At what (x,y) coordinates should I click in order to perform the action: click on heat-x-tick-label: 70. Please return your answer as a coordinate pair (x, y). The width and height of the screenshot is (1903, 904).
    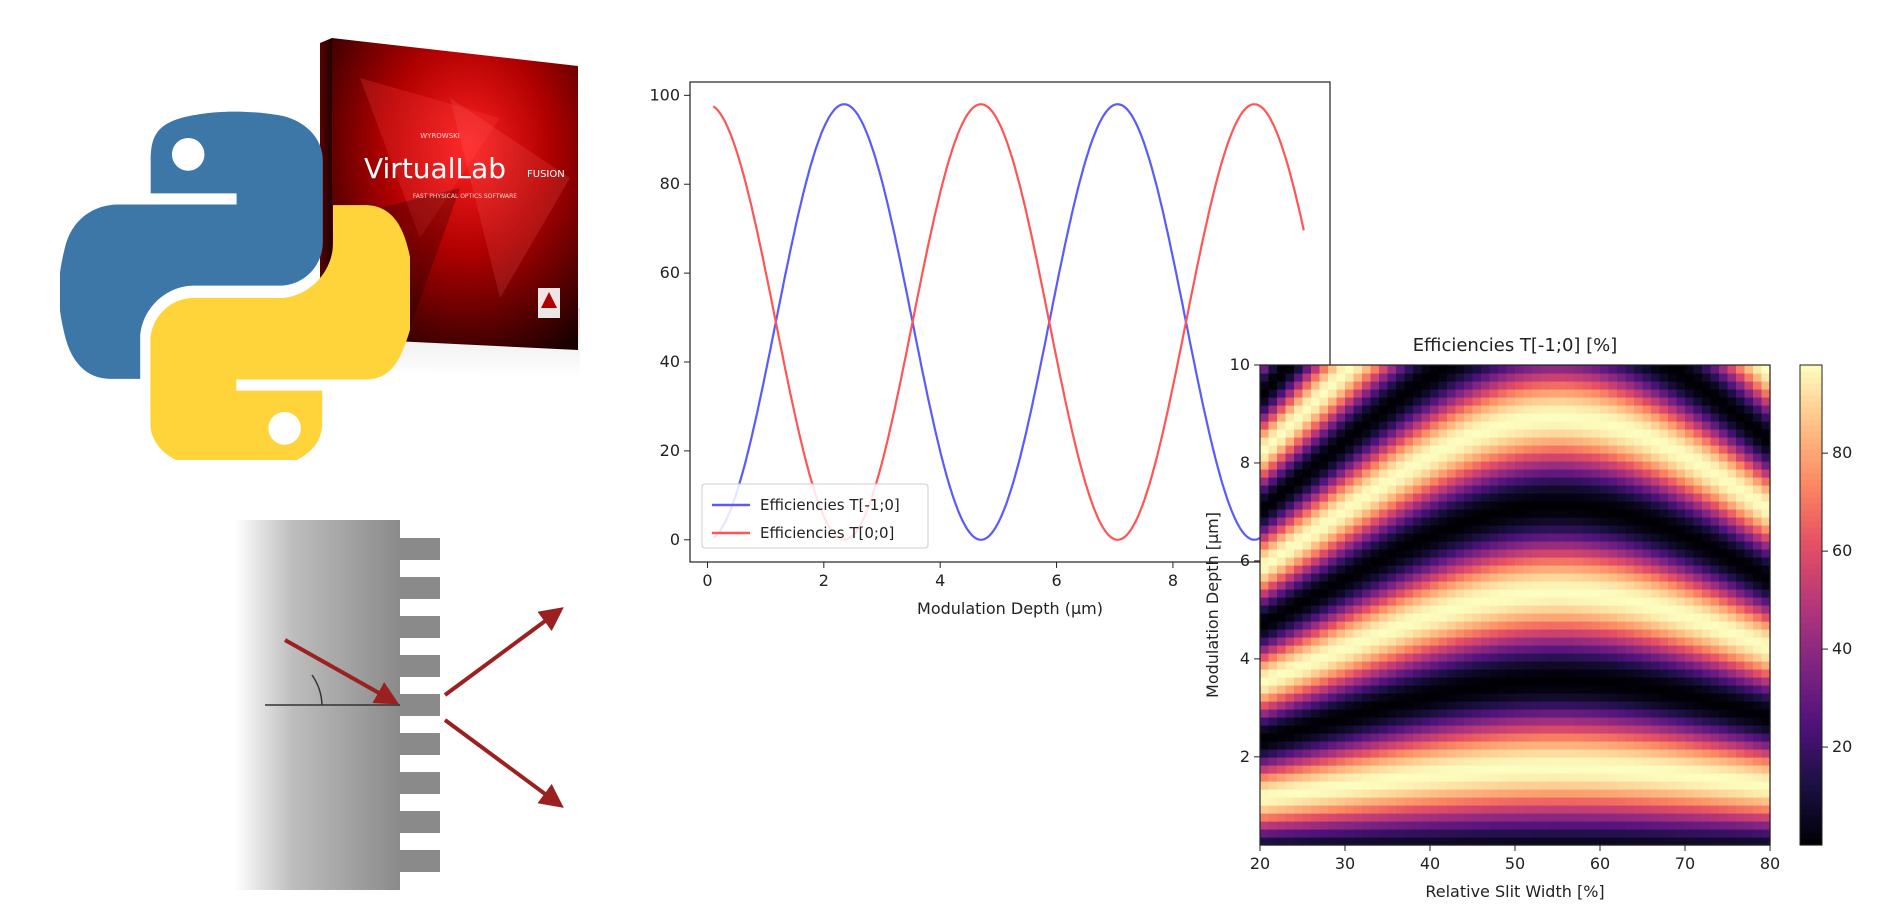
    Looking at the image, I should click on (1685, 863).